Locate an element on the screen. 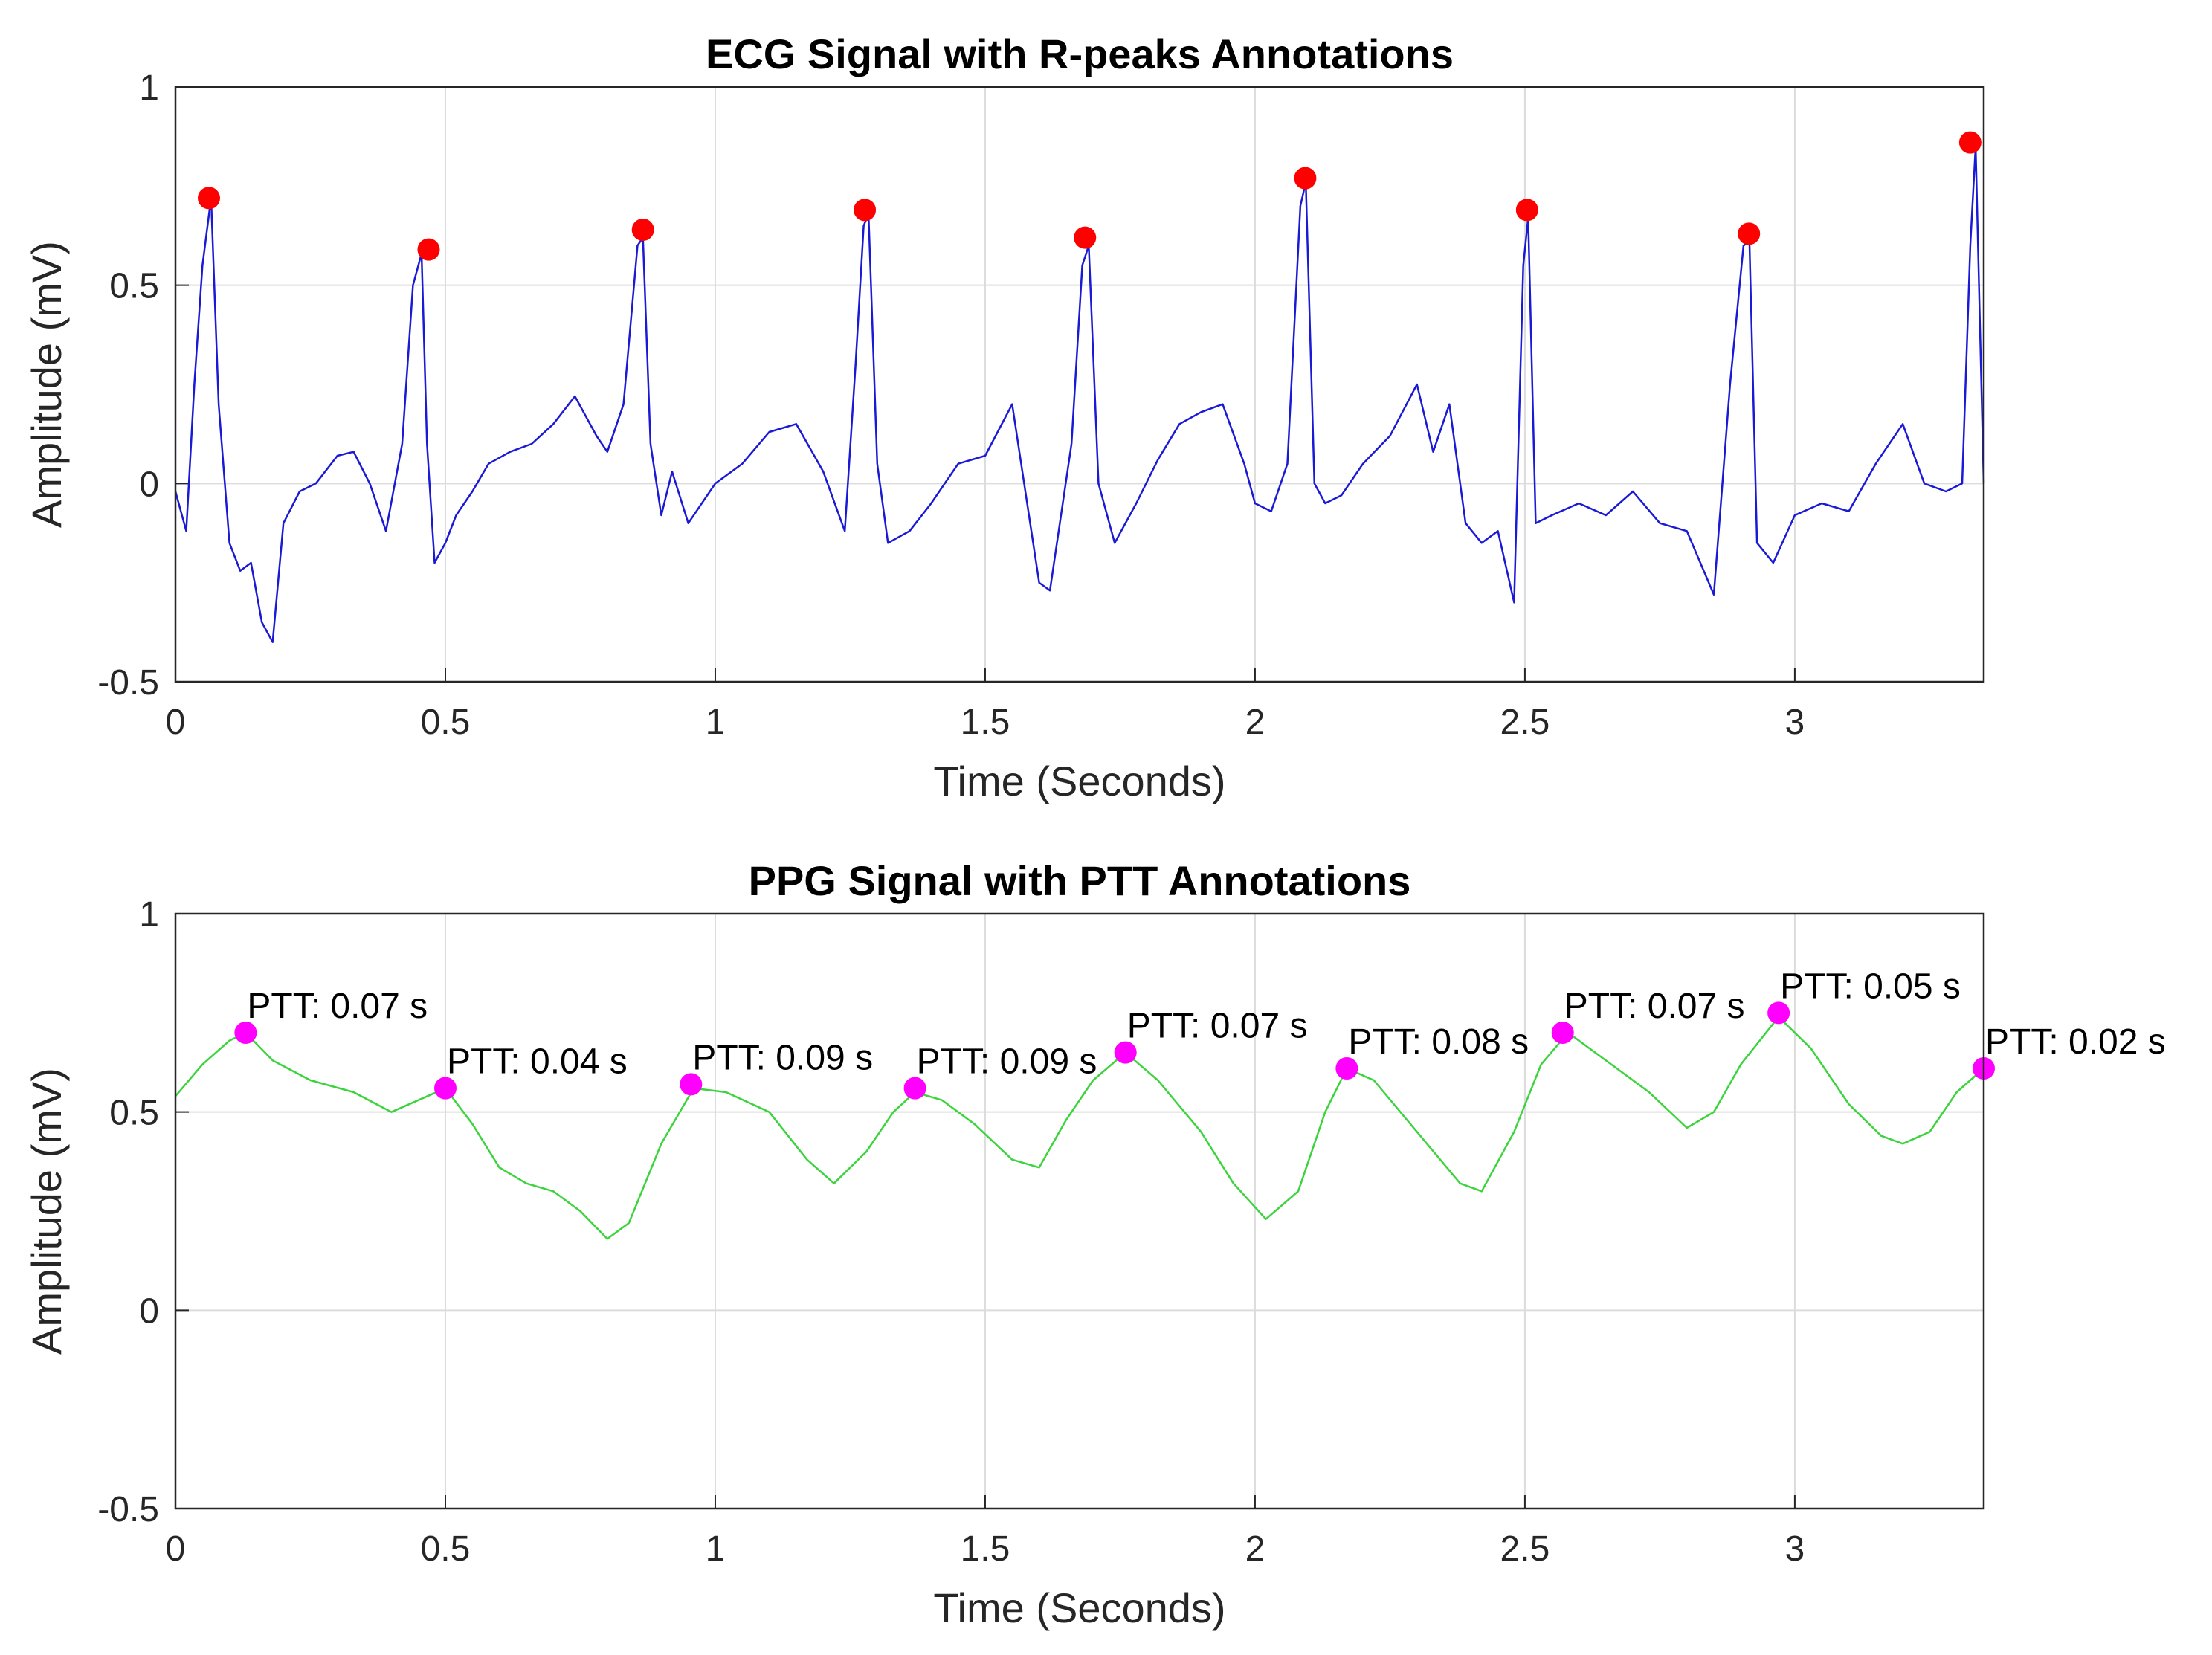  ecg-y-axis-label: Amplitude (mV) is located at coordinates (47, 385).